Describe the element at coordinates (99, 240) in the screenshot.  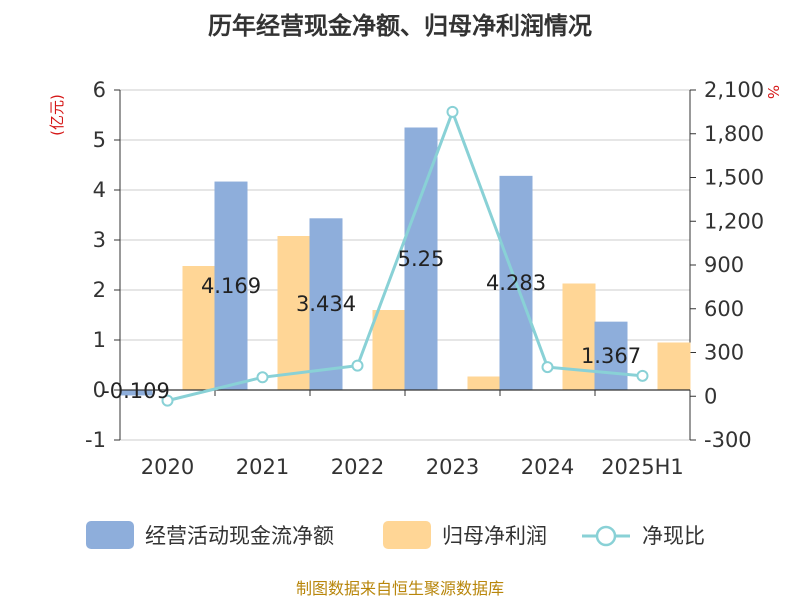
I see `left-tick-label: 3` at that location.